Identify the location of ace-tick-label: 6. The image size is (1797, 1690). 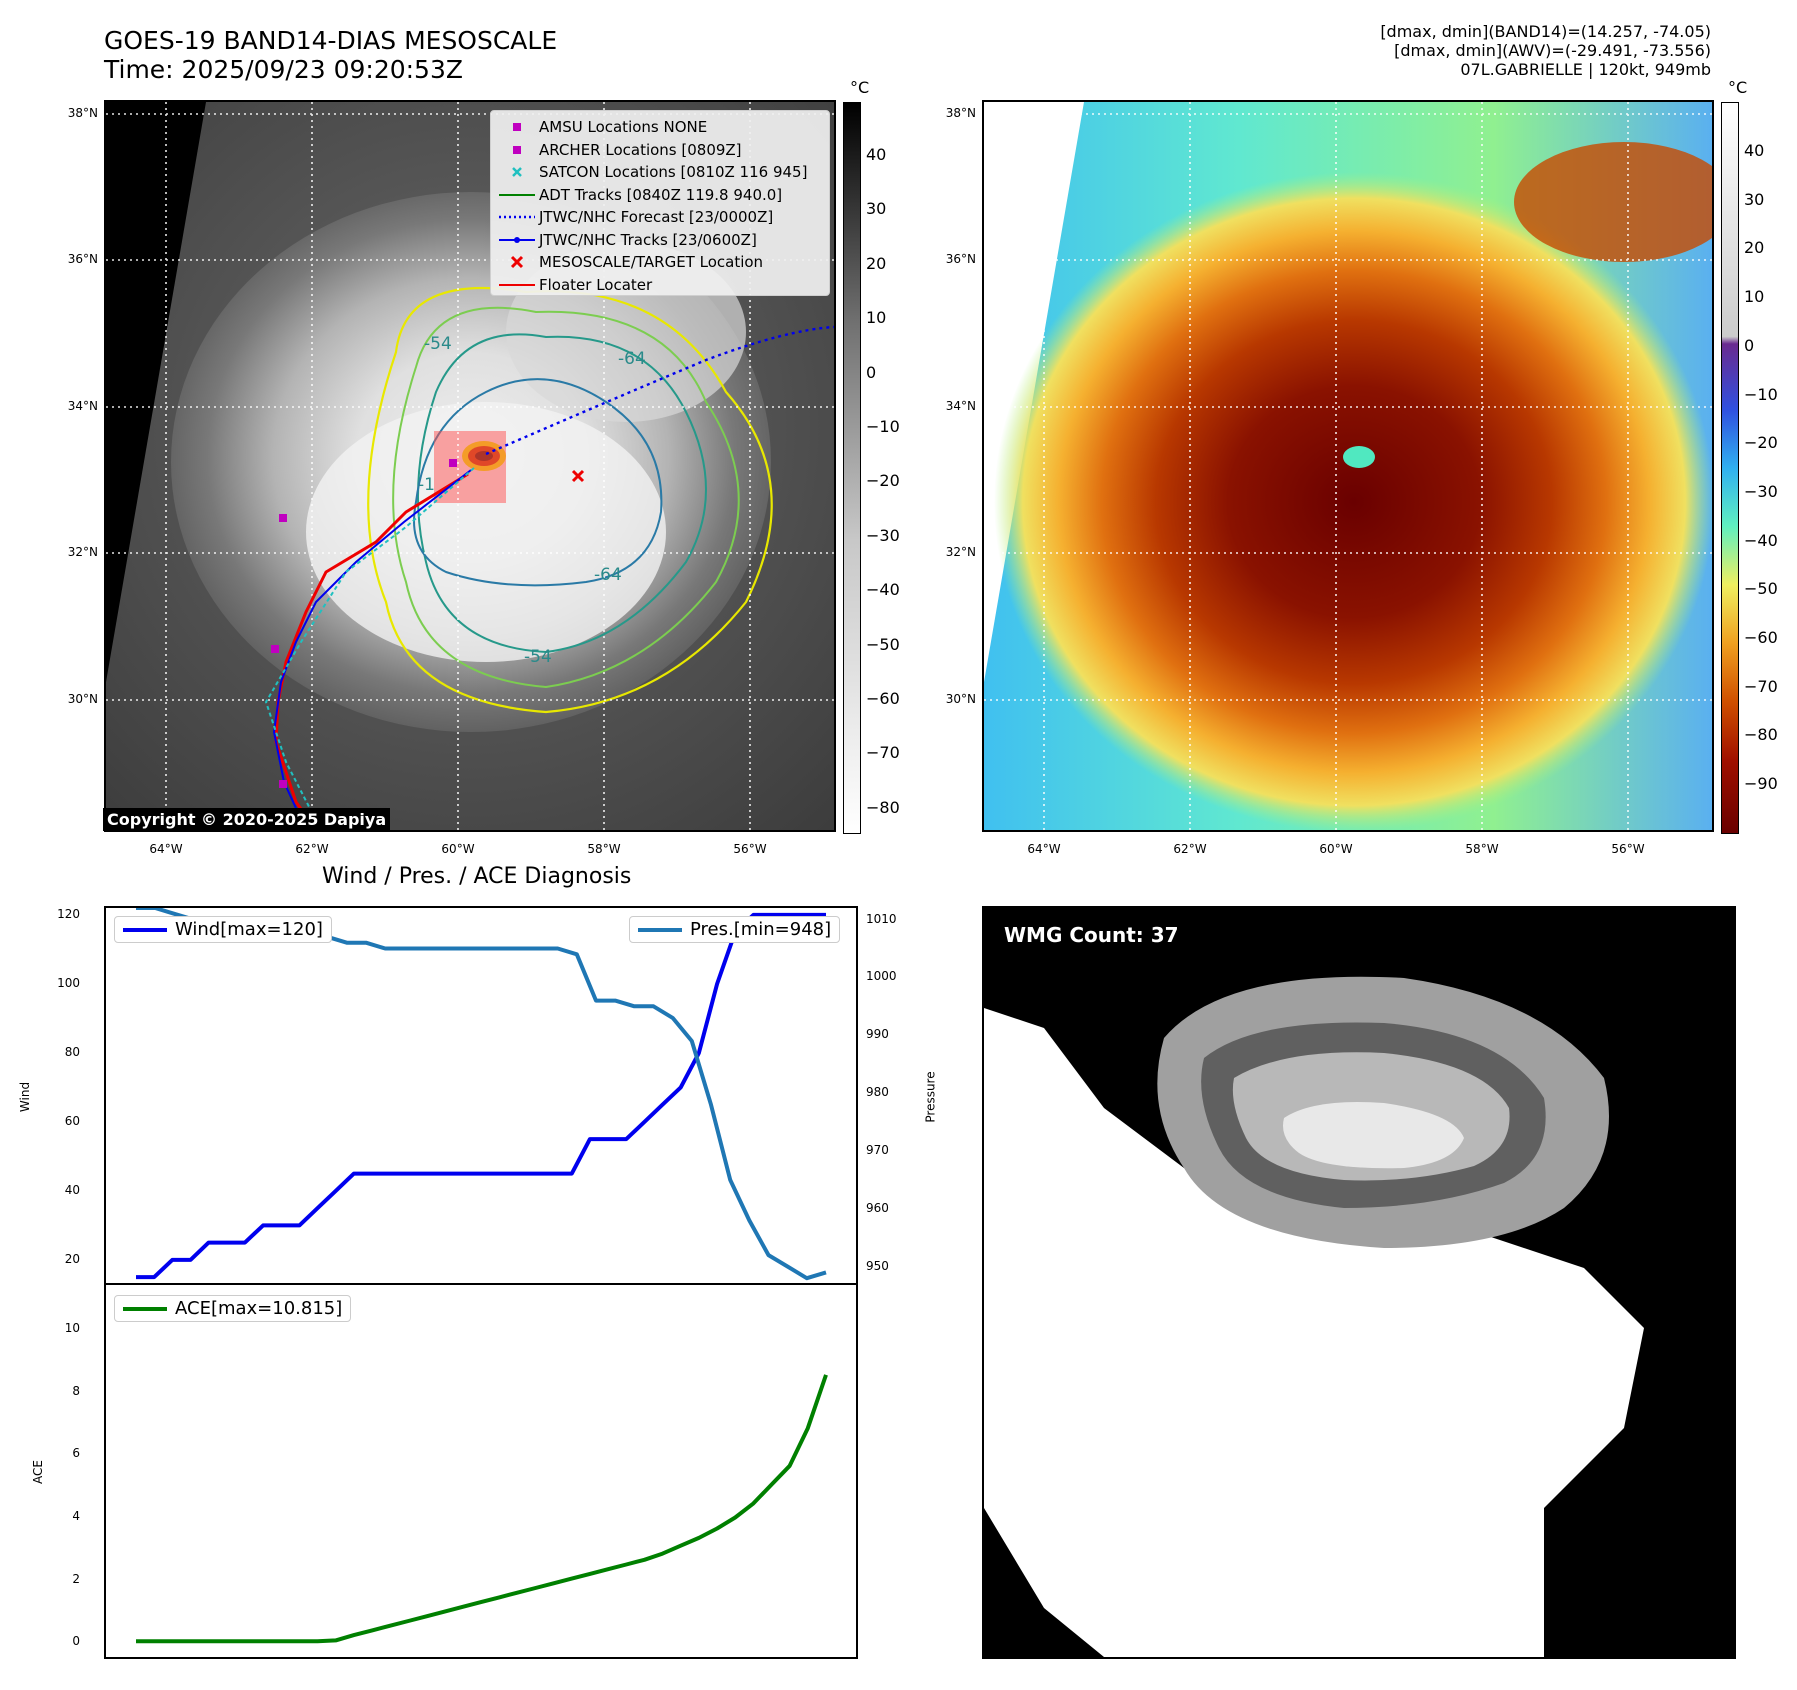
(76, 1453).